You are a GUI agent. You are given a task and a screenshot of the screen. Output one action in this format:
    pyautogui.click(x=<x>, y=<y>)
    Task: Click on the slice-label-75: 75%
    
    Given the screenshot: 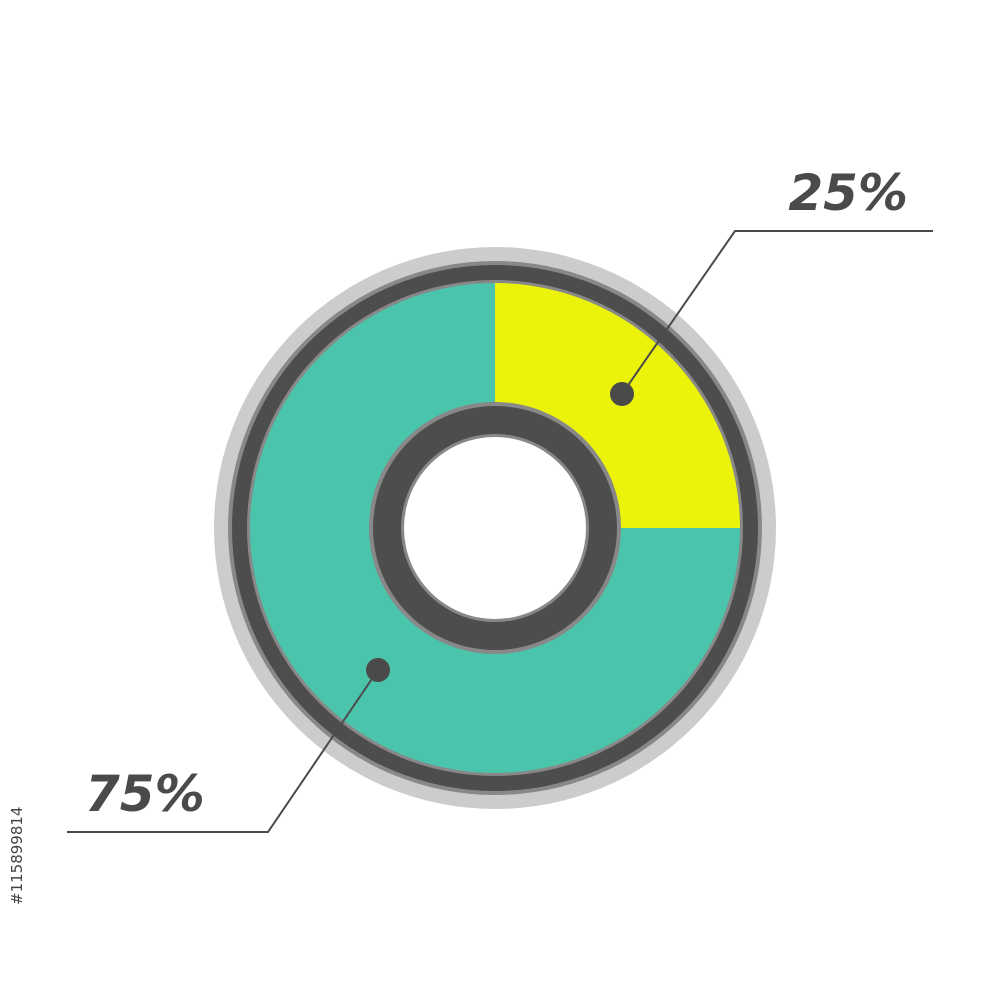 What is the action you would take?
    pyautogui.click(x=145, y=794)
    